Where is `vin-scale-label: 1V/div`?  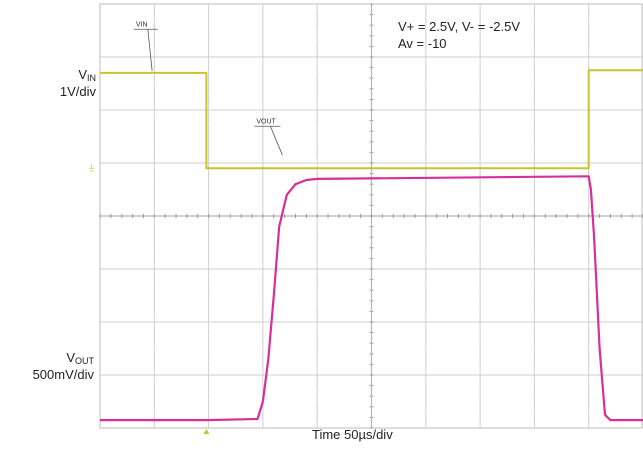 vin-scale-label: 1V/div is located at coordinates (78, 92).